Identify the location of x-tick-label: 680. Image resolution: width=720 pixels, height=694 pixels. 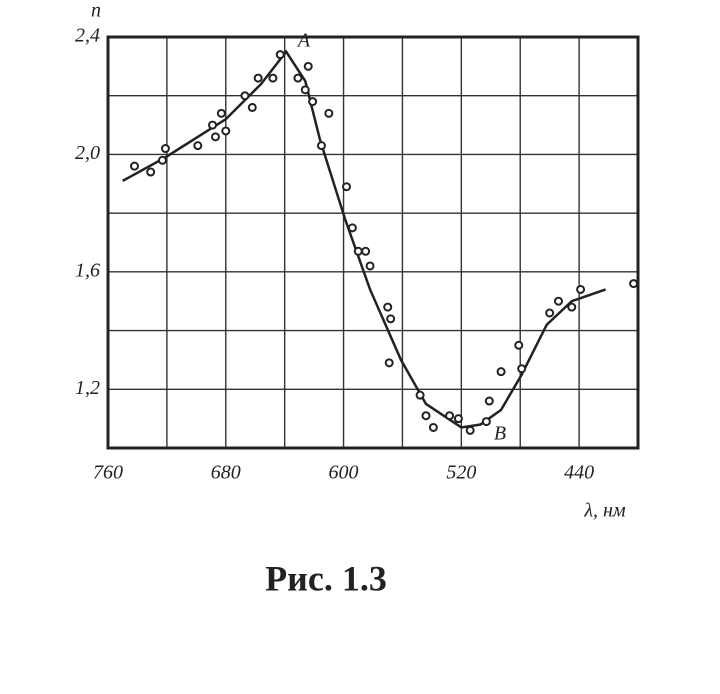
(226, 473).